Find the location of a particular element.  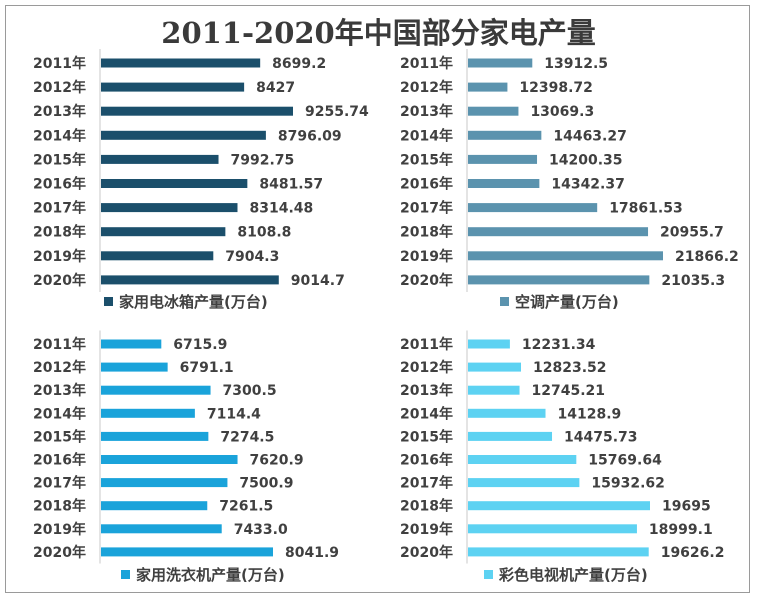

data-label: 8796.09 is located at coordinates (310, 136).